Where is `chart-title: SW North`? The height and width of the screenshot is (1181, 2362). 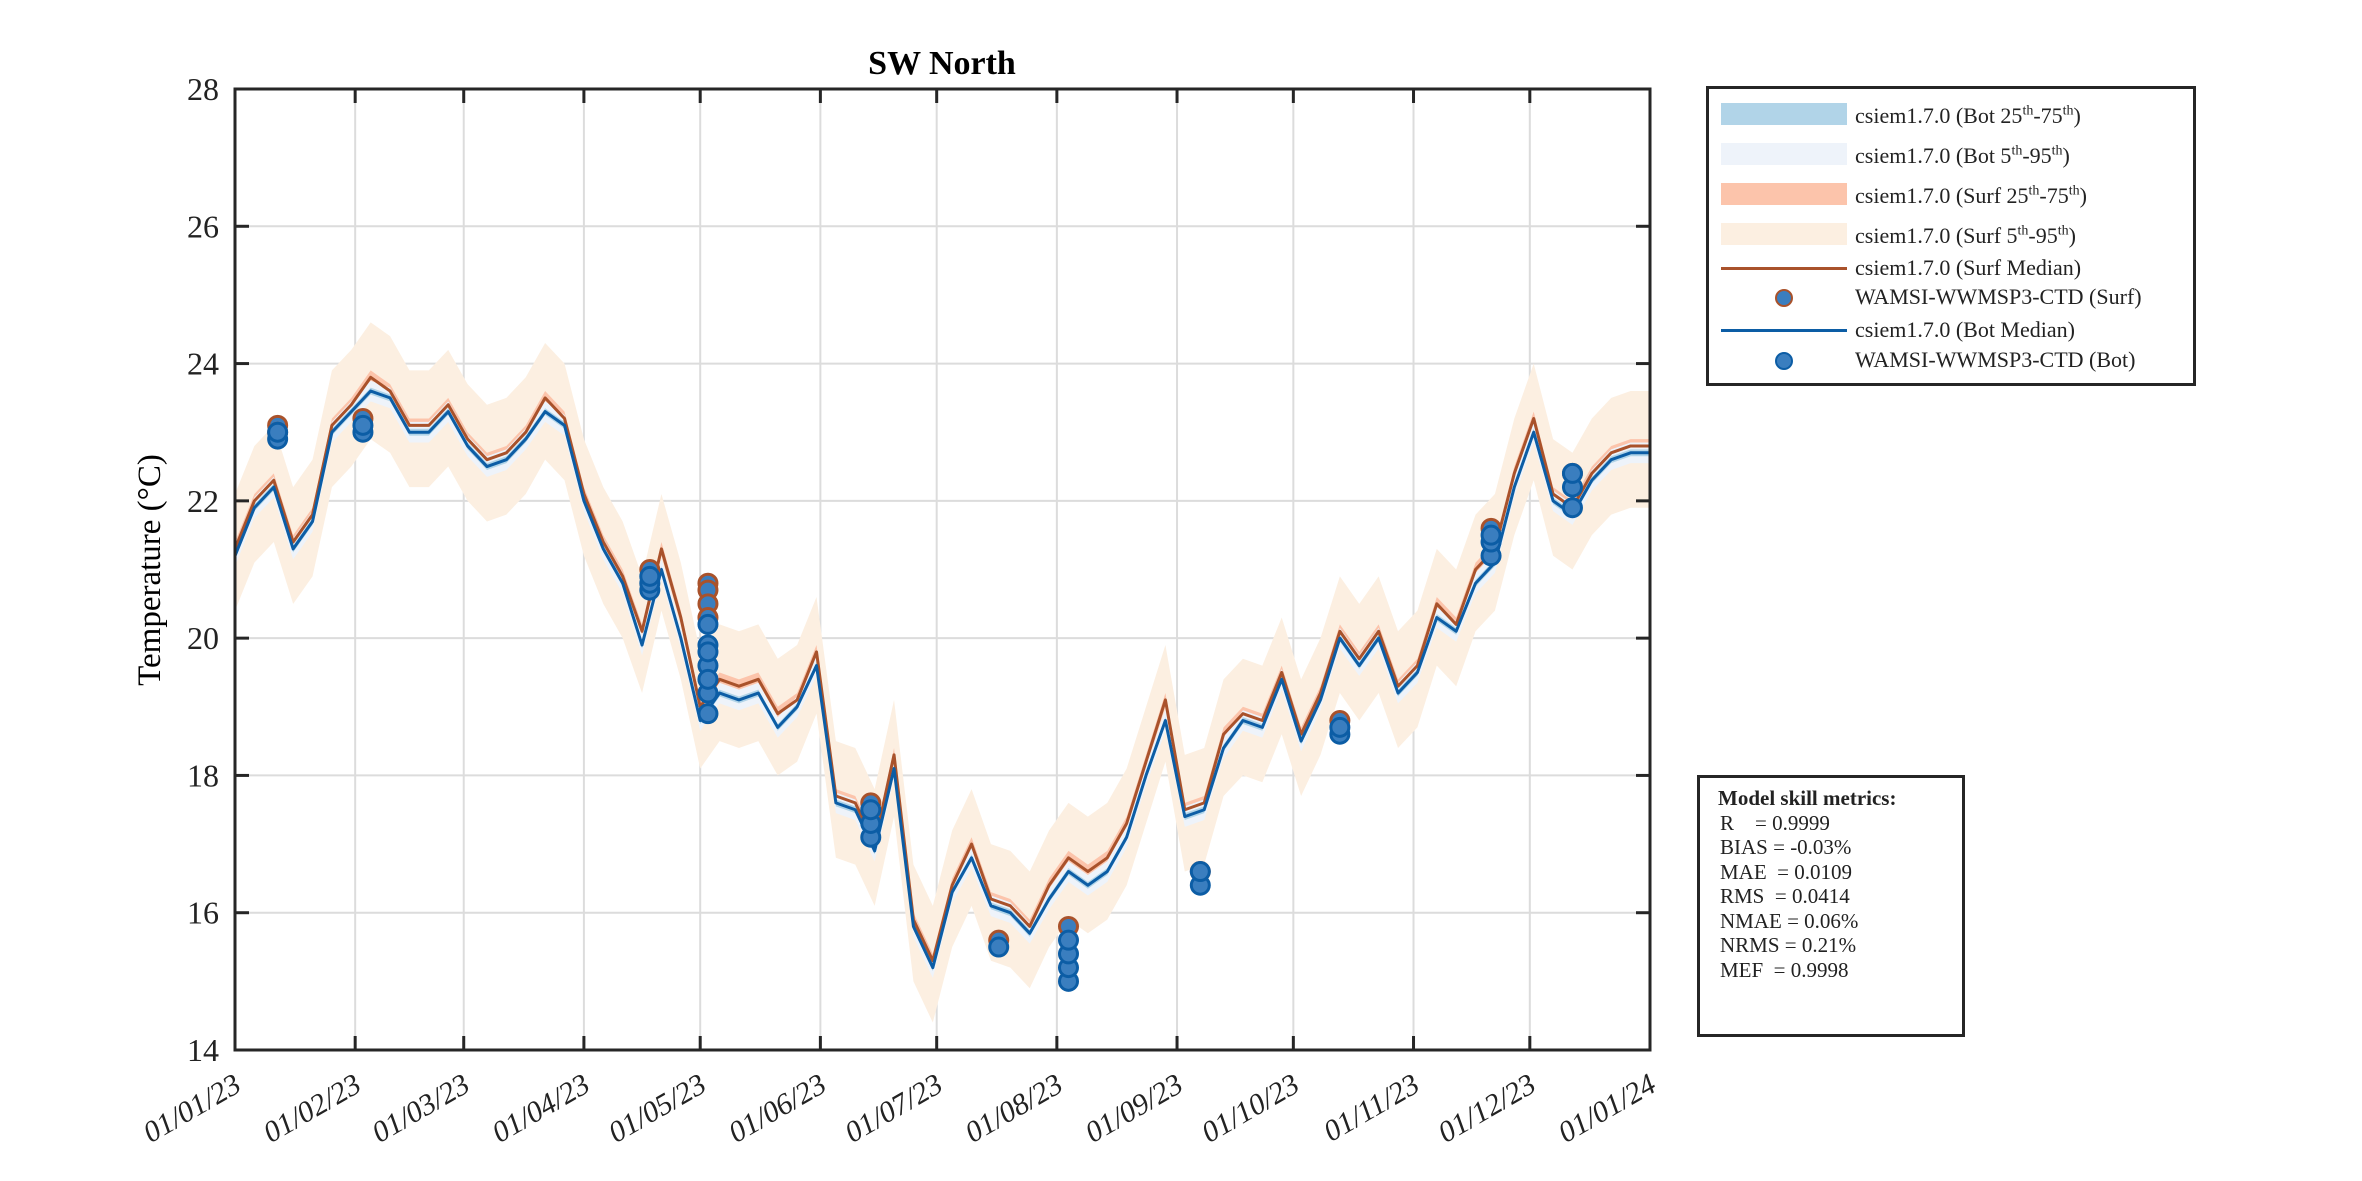 chart-title: SW North is located at coordinates (942, 63).